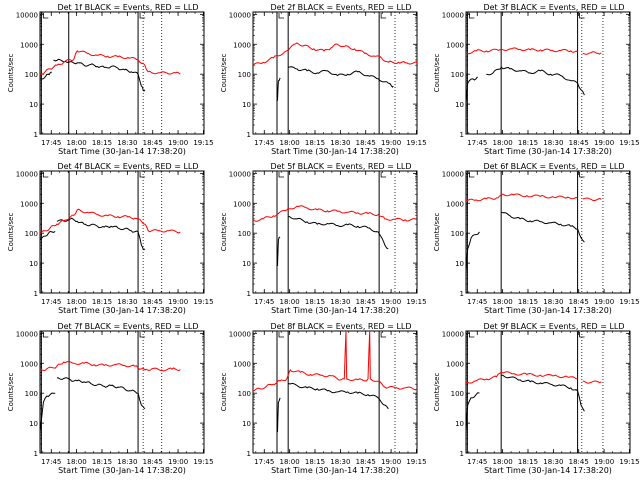 The height and width of the screenshot is (480, 640). What do you see at coordinates (127, 166) in the screenshot?
I see `chart-title: Det 4f BLACK = Events, RED = LLD` at bounding box center [127, 166].